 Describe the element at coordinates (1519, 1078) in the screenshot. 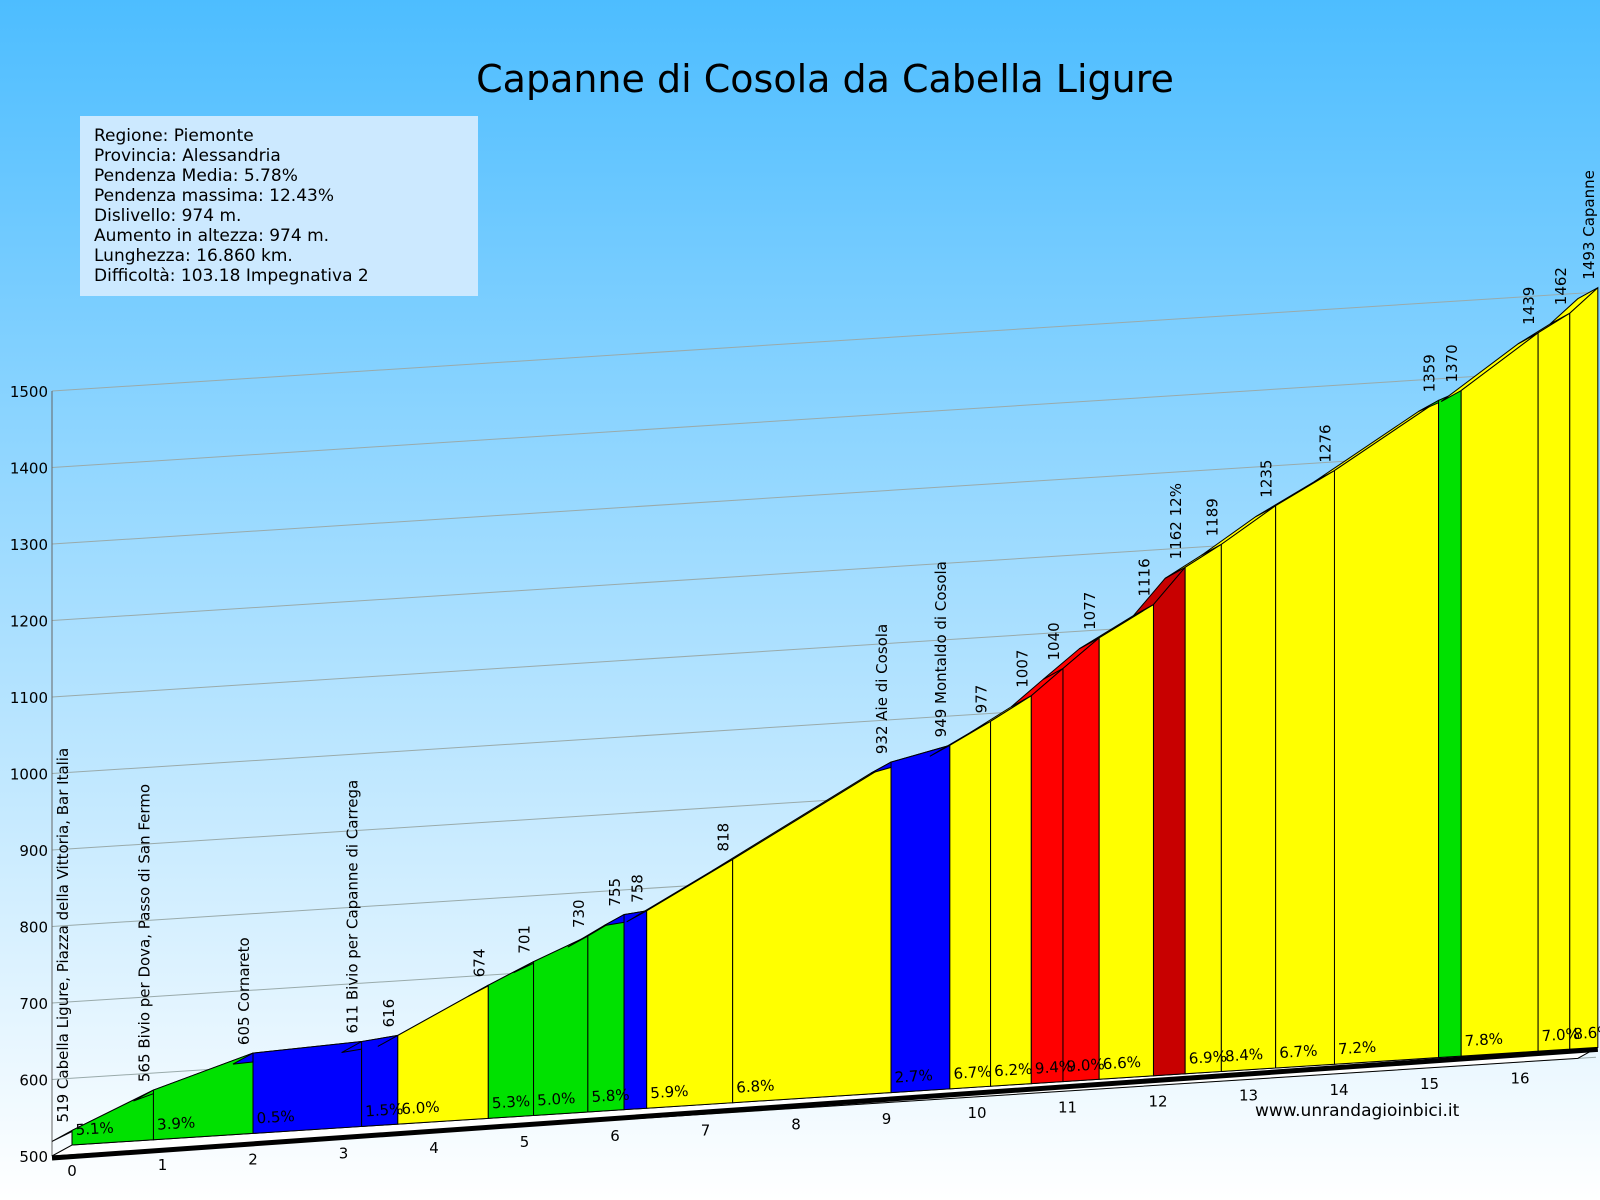

I see `x-tick-label: 16` at that location.